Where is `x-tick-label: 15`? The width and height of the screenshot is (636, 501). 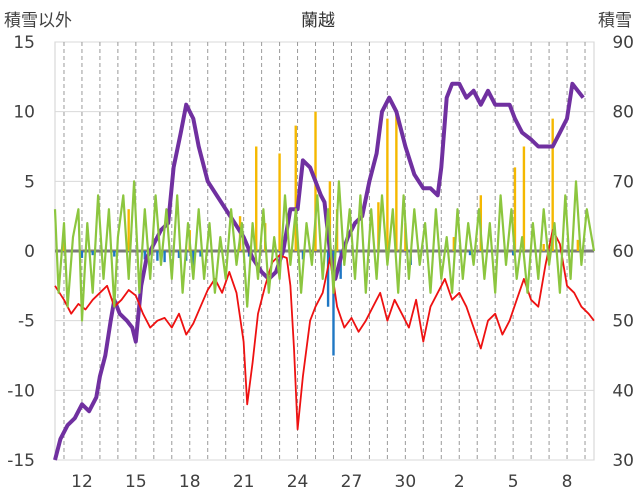 x-tick-label: 15 is located at coordinates (136, 482).